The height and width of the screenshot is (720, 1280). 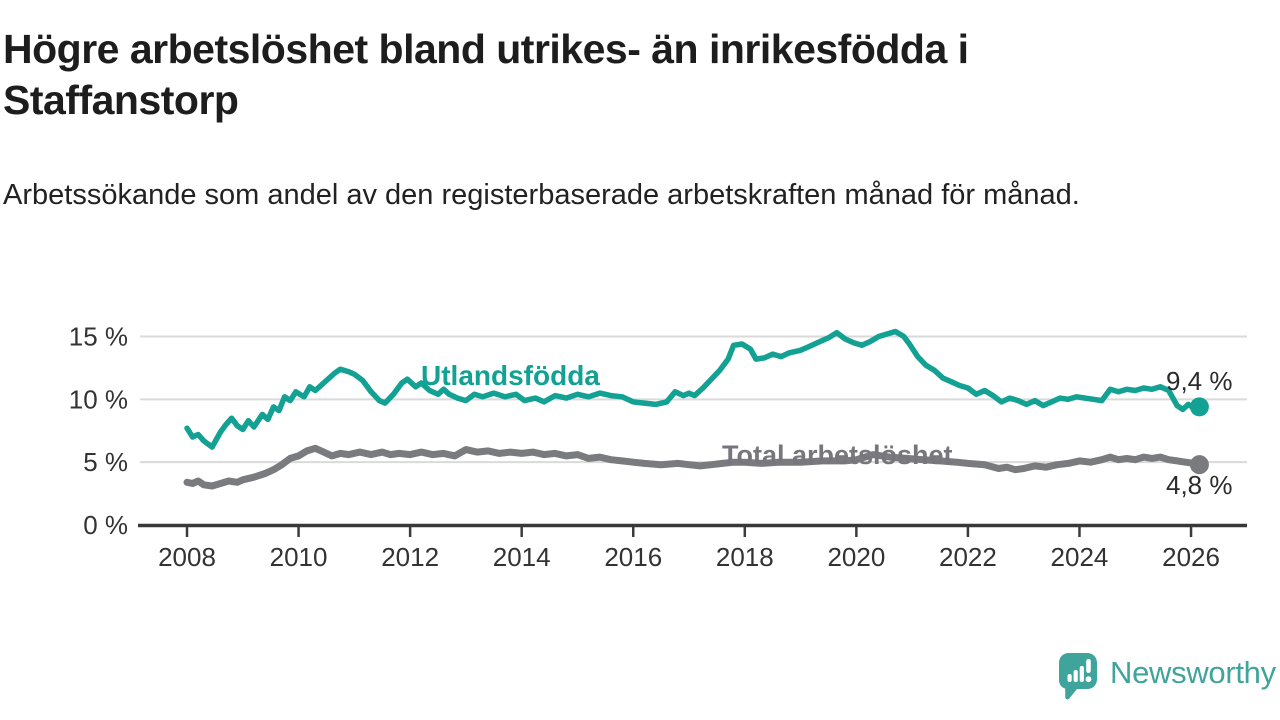 I want to click on series-label-total-arbetsloshet: Total arbetslöshet, so click(x=837, y=455).